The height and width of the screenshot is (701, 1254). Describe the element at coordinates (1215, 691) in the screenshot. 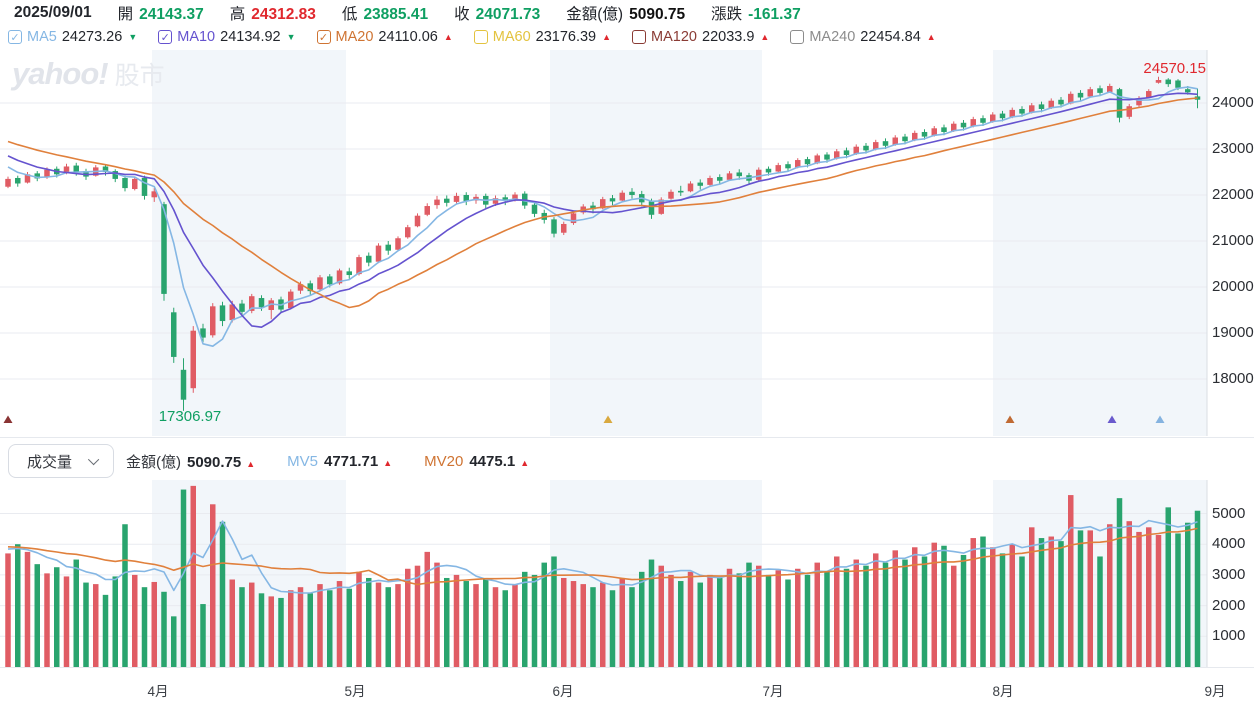

I see `x-axis-label-9月: 9月` at that location.